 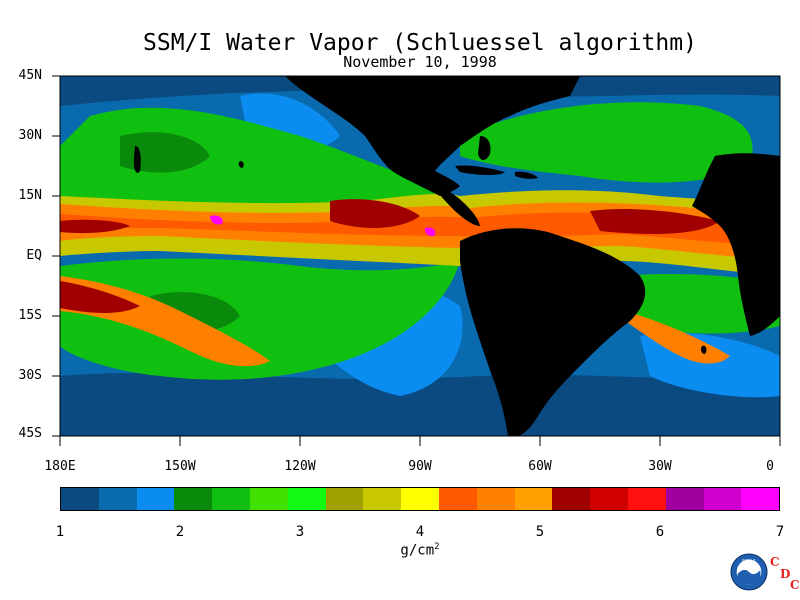 I want to click on cdc-letter-c2: C, so click(x=795, y=585).